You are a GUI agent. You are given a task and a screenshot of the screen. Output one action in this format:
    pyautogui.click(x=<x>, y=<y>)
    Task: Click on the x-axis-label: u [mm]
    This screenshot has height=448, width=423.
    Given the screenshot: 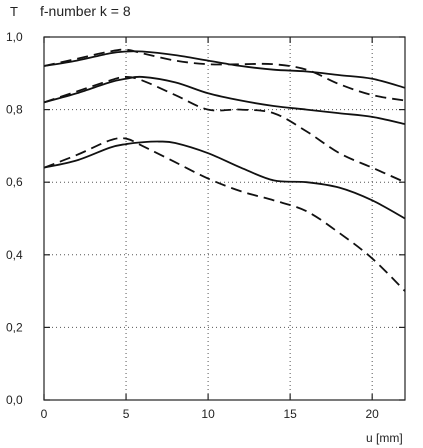 What is the action you would take?
    pyautogui.click(x=384, y=438)
    